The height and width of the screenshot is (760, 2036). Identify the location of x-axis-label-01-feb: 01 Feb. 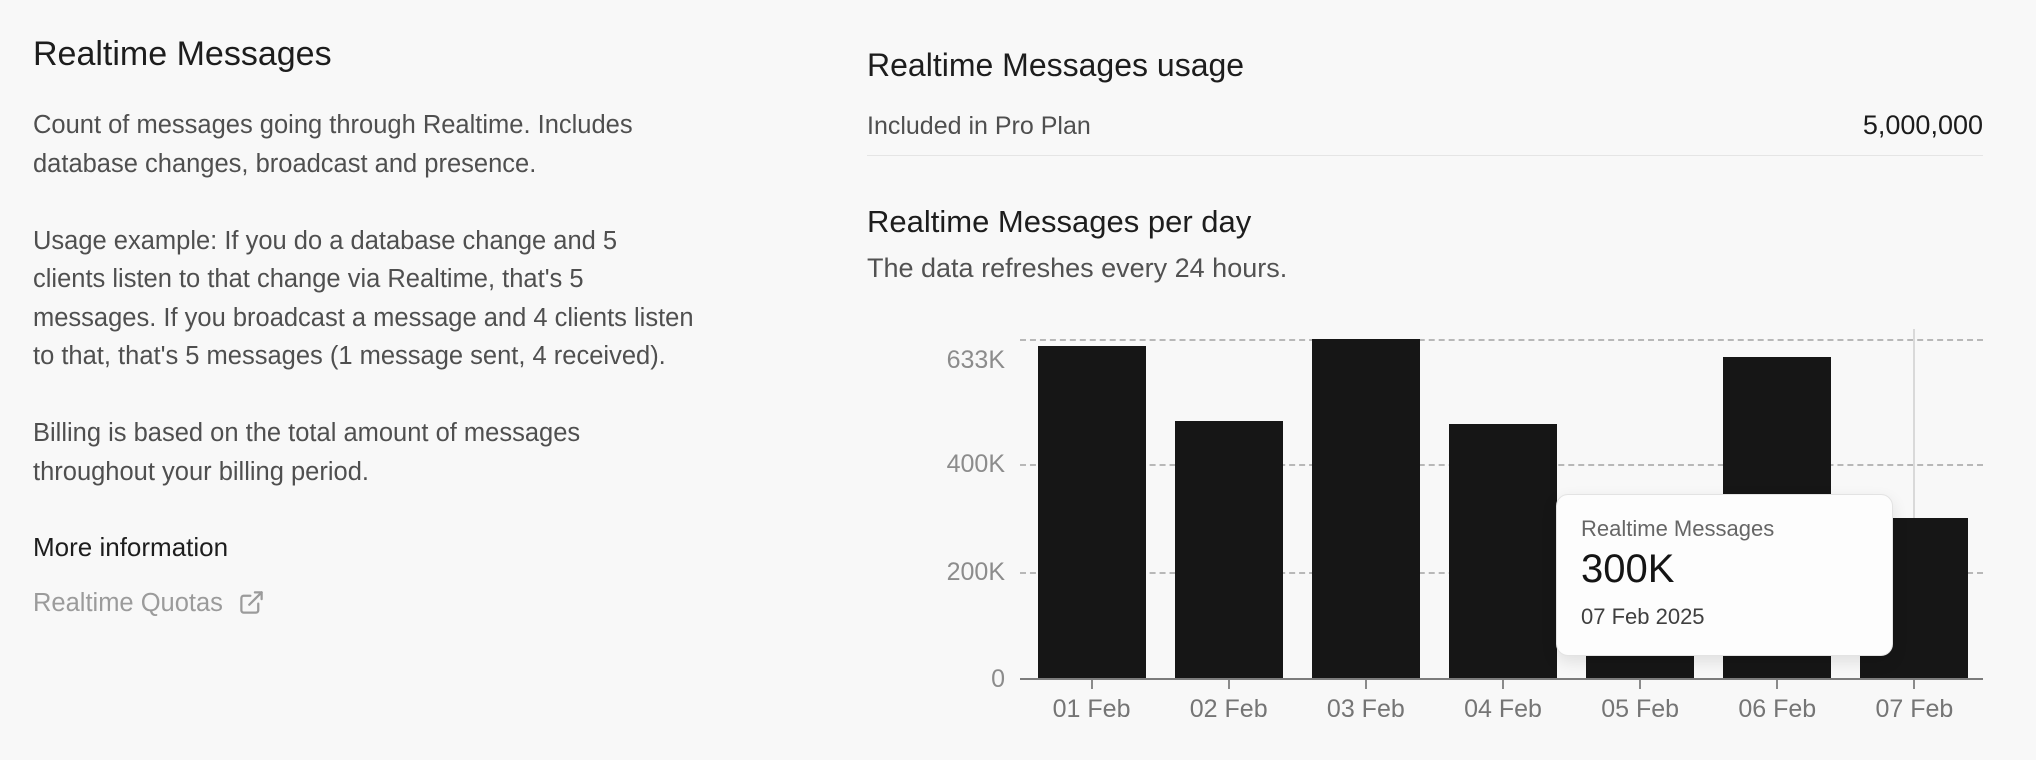
(1091, 709).